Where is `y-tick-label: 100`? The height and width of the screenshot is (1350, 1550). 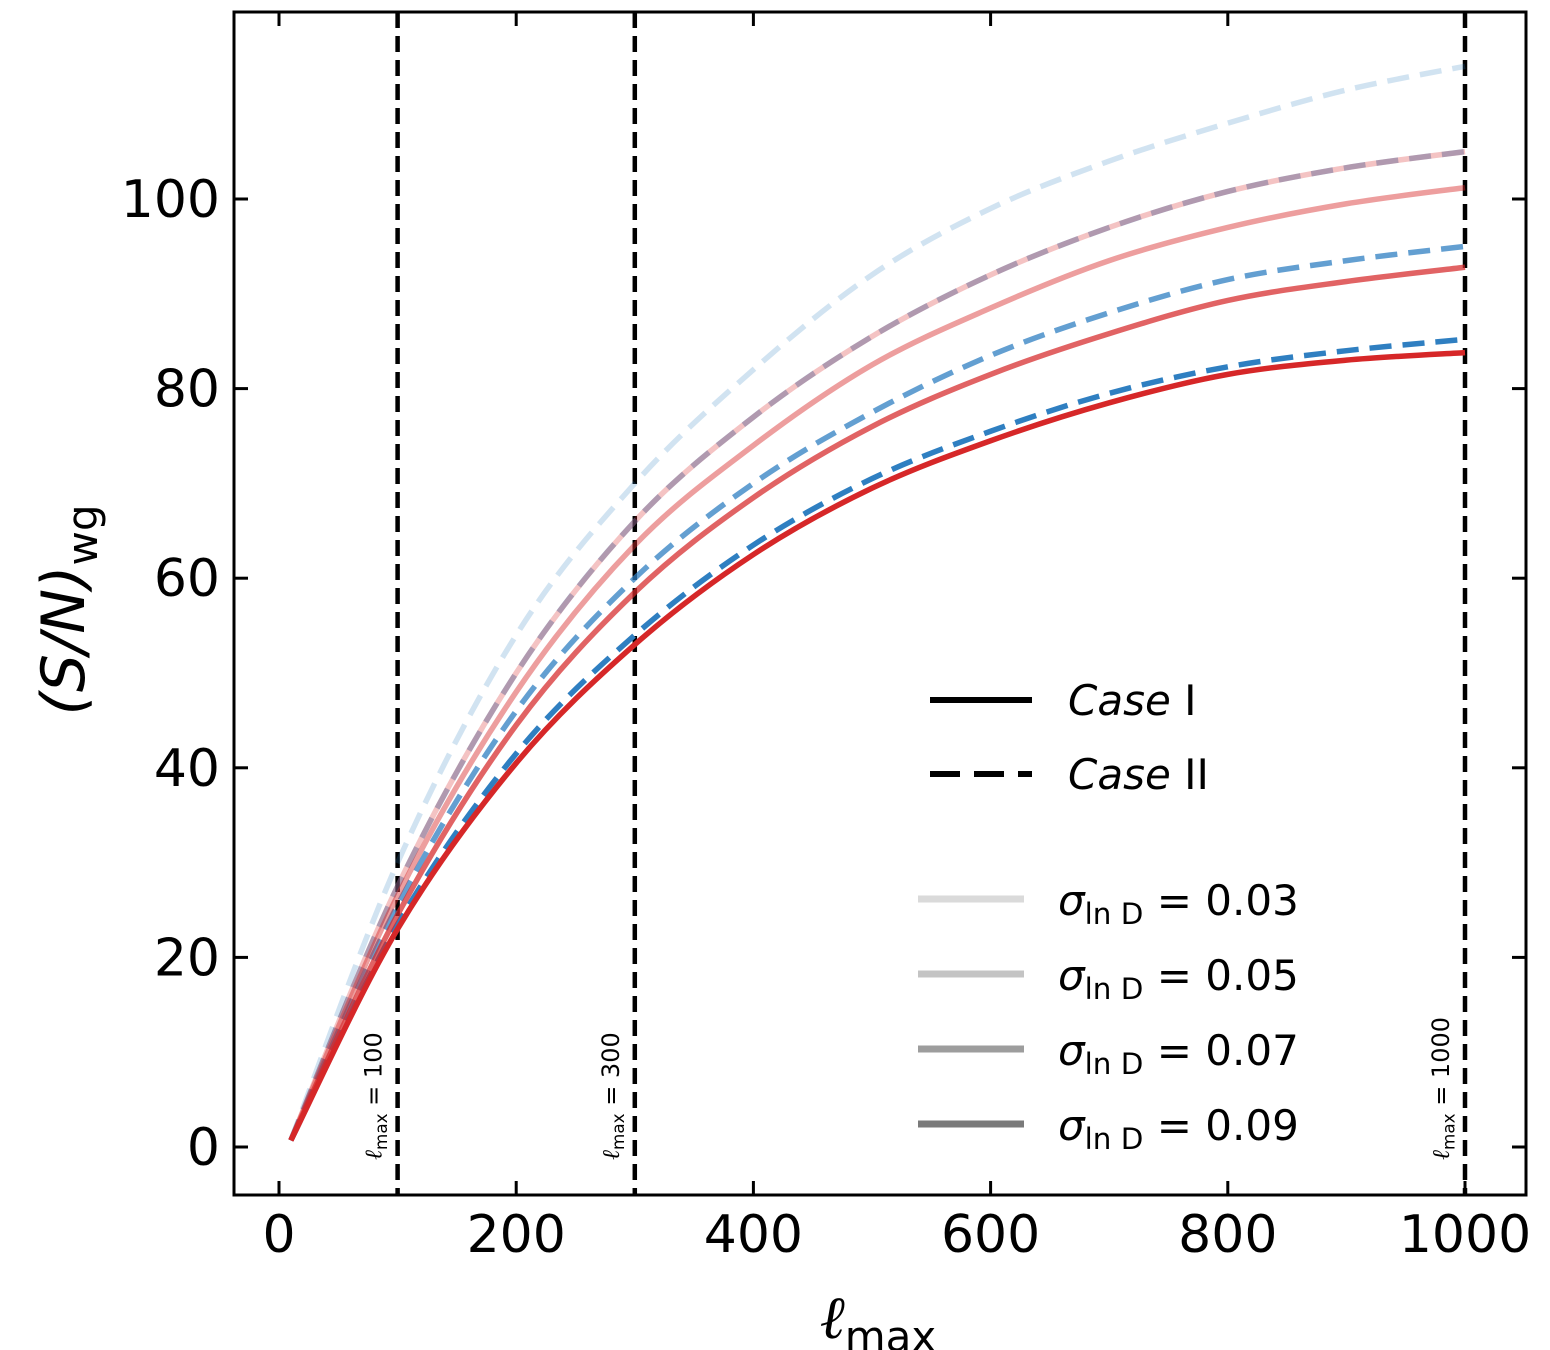 y-tick-label: 100 is located at coordinates (170, 200).